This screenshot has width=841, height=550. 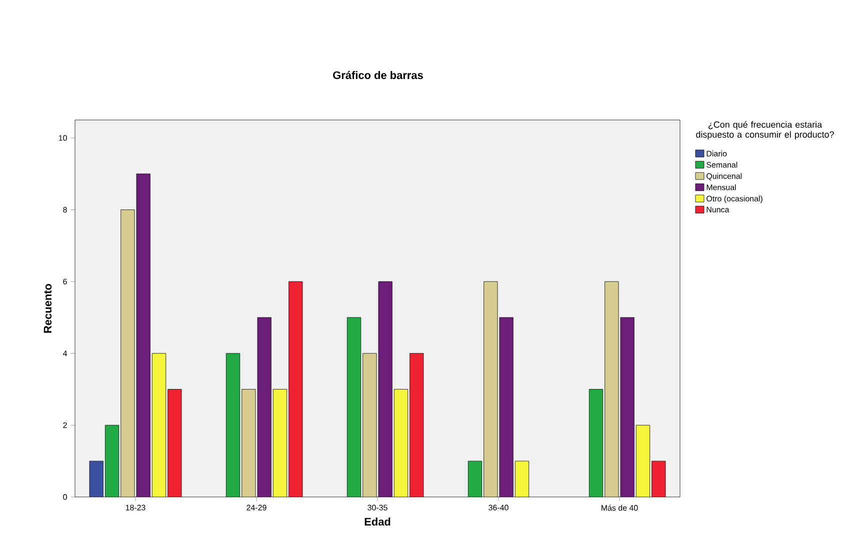 I want to click on x-axis-title: Edad, so click(x=377, y=522).